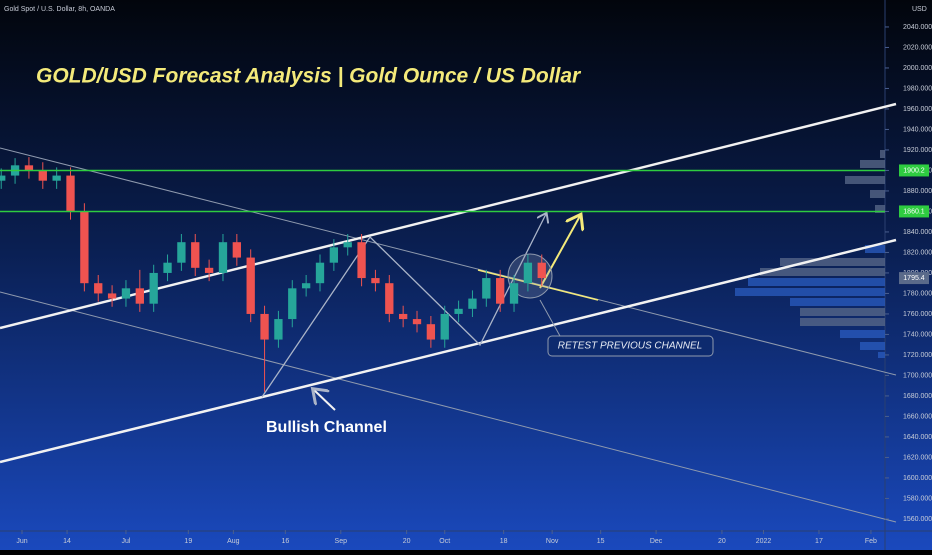 This screenshot has height=555, width=932. I want to click on price-label: 1860.1, so click(914, 211).